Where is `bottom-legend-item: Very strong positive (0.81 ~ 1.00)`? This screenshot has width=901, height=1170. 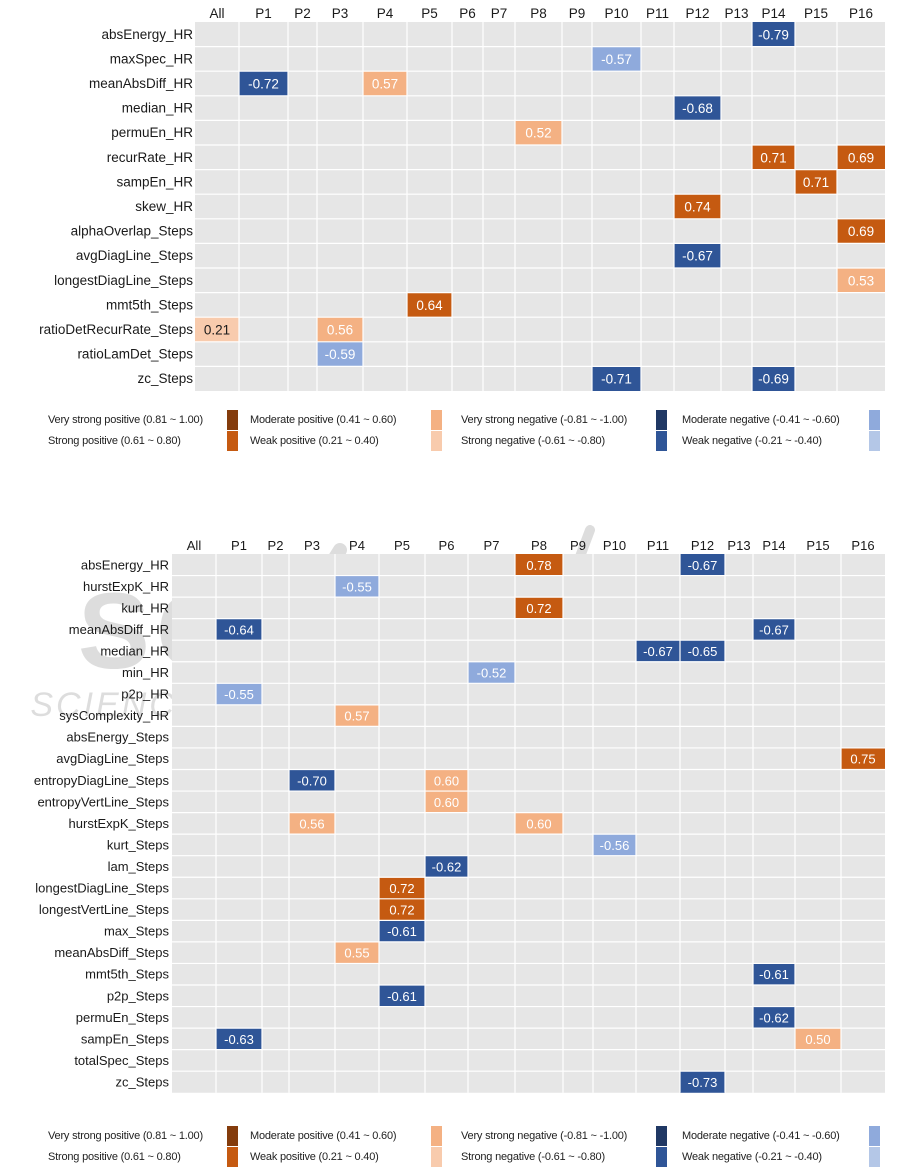
bottom-legend-item: Very strong positive (0.81 ~ 1.00) is located at coordinates (125, 1136).